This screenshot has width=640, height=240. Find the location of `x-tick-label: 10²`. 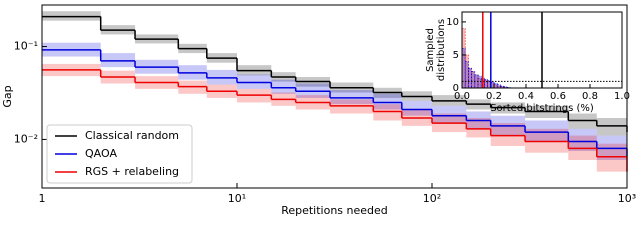

x-tick-label: 10² is located at coordinates (432, 198).